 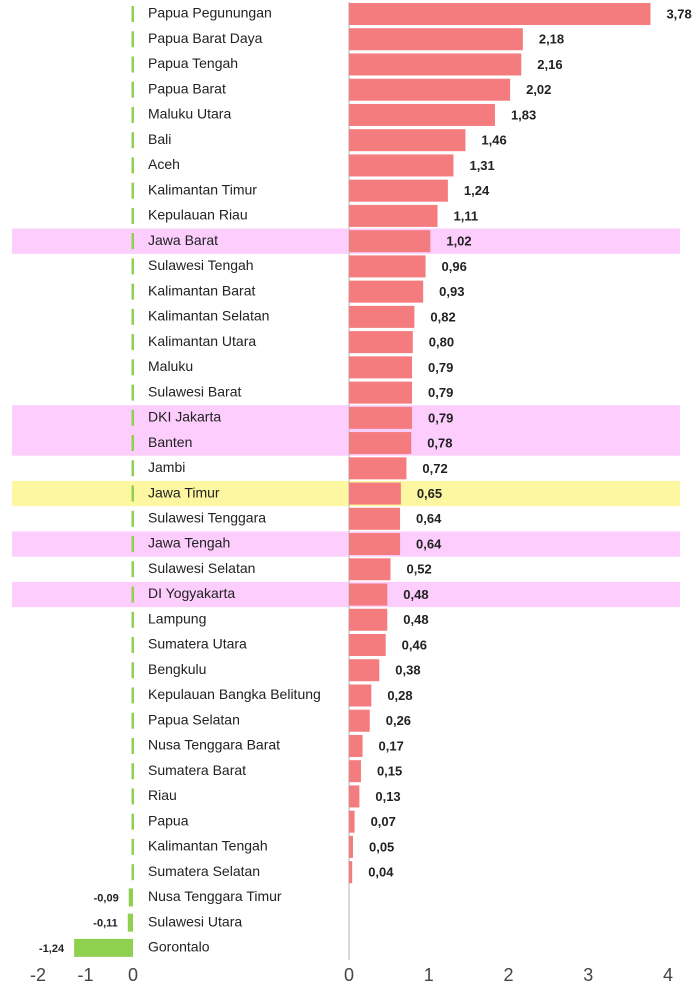 I want to click on category-label: Sulawesi Barat, so click(x=194, y=391).